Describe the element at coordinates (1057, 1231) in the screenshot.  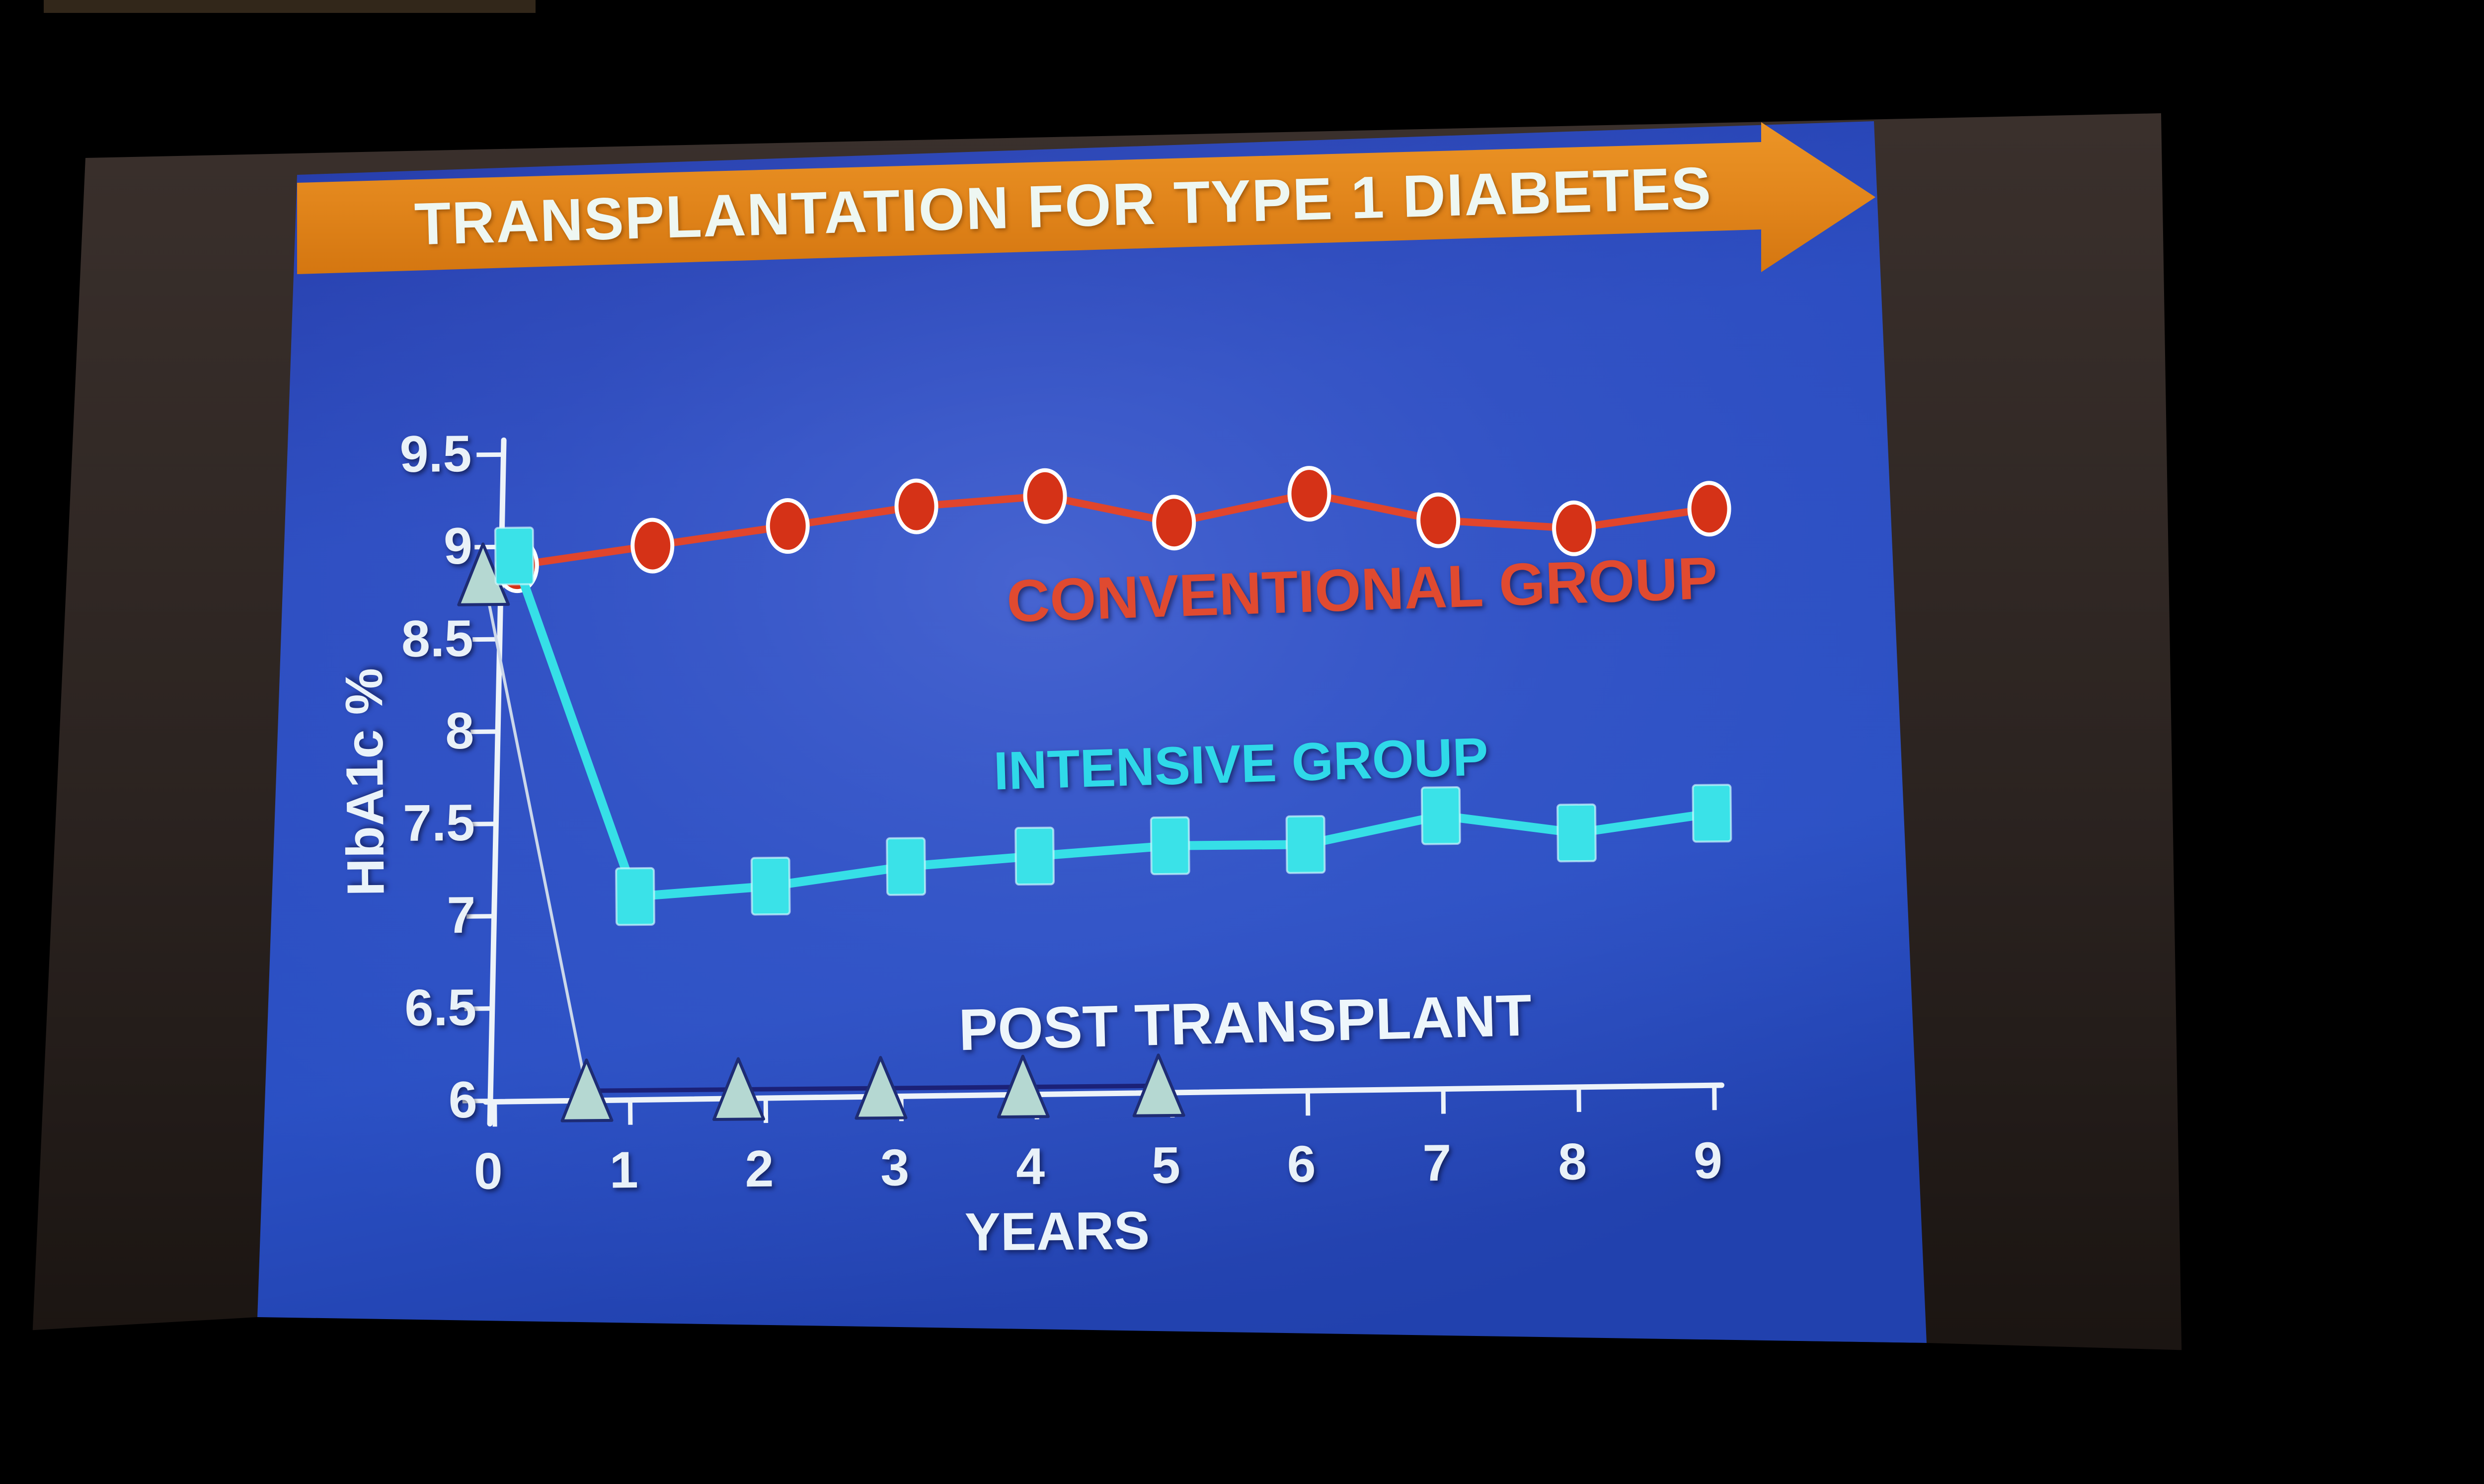
I see `x-axis-title: YEARS` at that location.